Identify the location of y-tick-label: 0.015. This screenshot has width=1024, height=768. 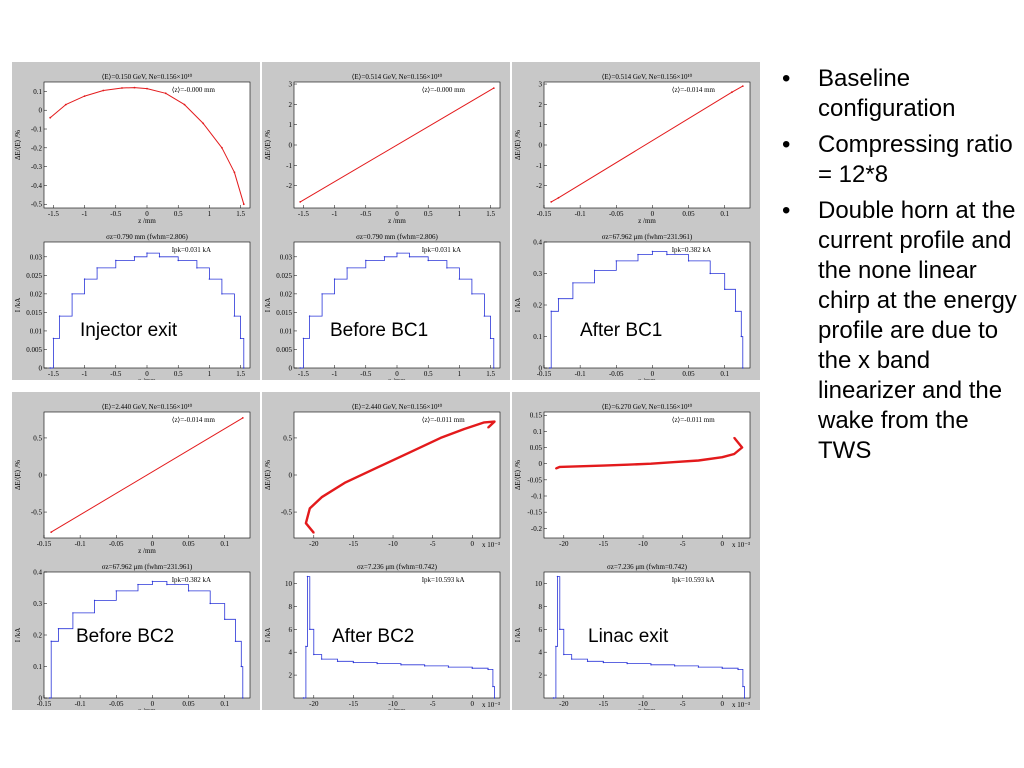
(284, 313).